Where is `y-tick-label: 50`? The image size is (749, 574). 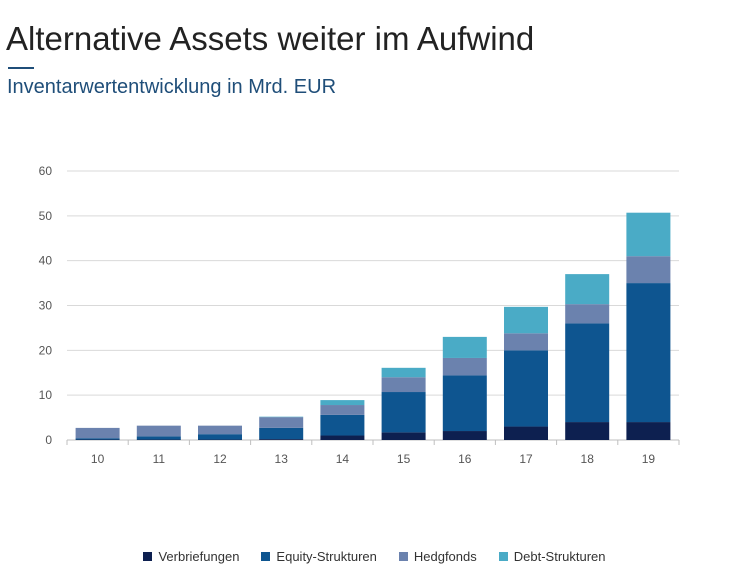
y-tick-label: 50 is located at coordinates (46, 216).